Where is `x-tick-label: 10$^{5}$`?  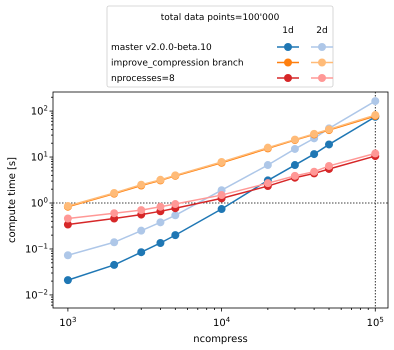
x-tick-label: 10$^{5}$ is located at coordinates (375, 322).